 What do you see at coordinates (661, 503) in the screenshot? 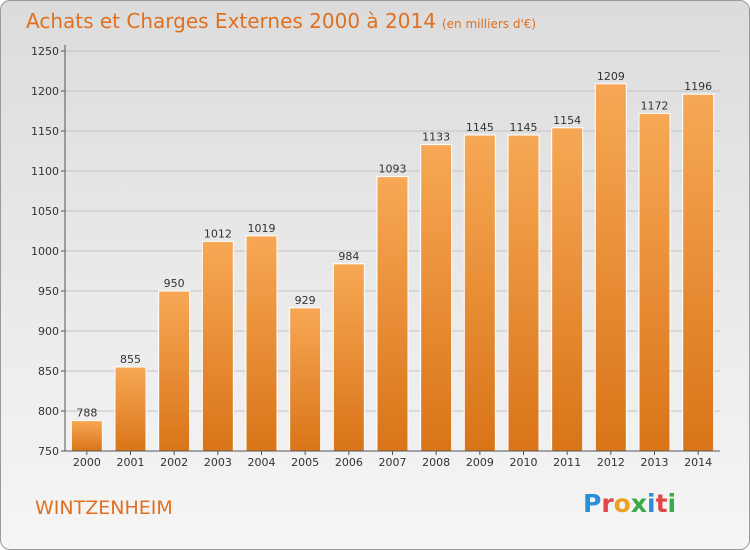
I see `logo-letter: t` at bounding box center [661, 503].